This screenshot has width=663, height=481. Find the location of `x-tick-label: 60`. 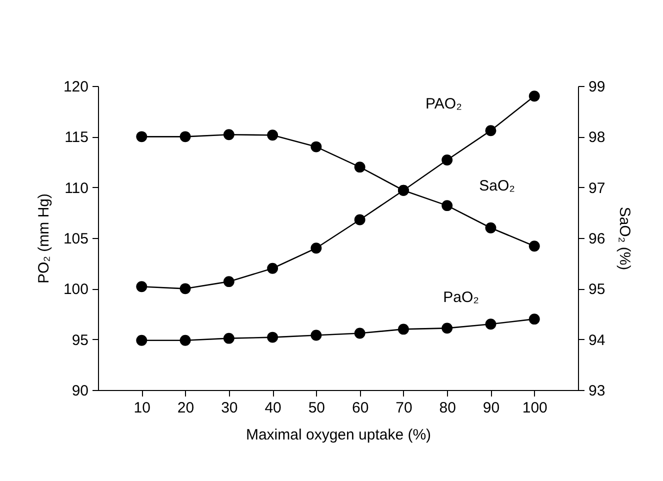

x-tick-label: 60 is located at coordinates (360, 408).